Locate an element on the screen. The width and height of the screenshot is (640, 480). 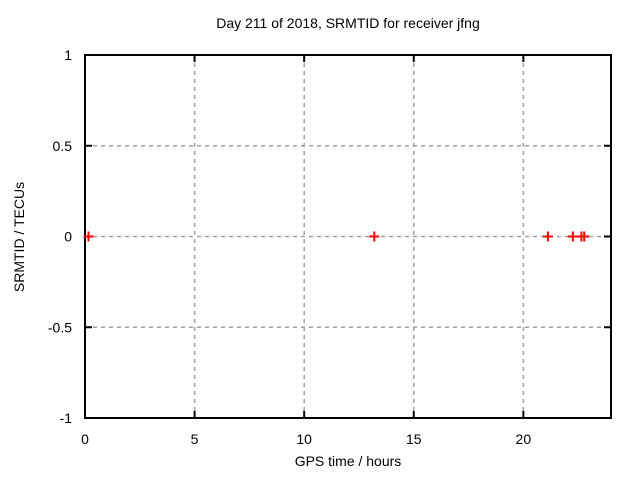
x-axis-label: GPS time / hours is located at coordinates (348, 461).